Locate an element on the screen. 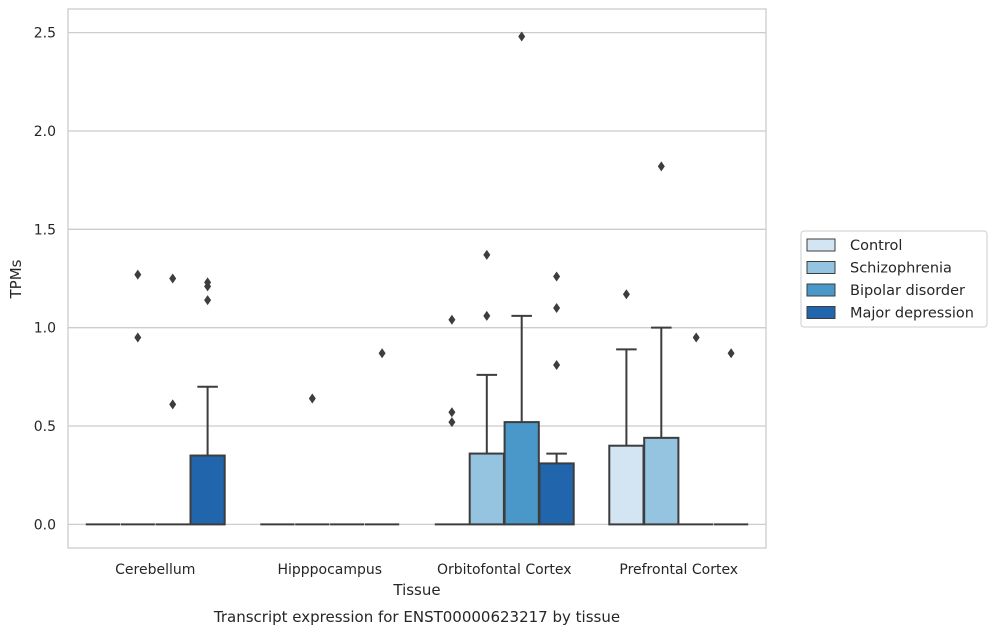 This screenshot has height=634, width=997. legend-label: Control is located at coordinates (876, 246).